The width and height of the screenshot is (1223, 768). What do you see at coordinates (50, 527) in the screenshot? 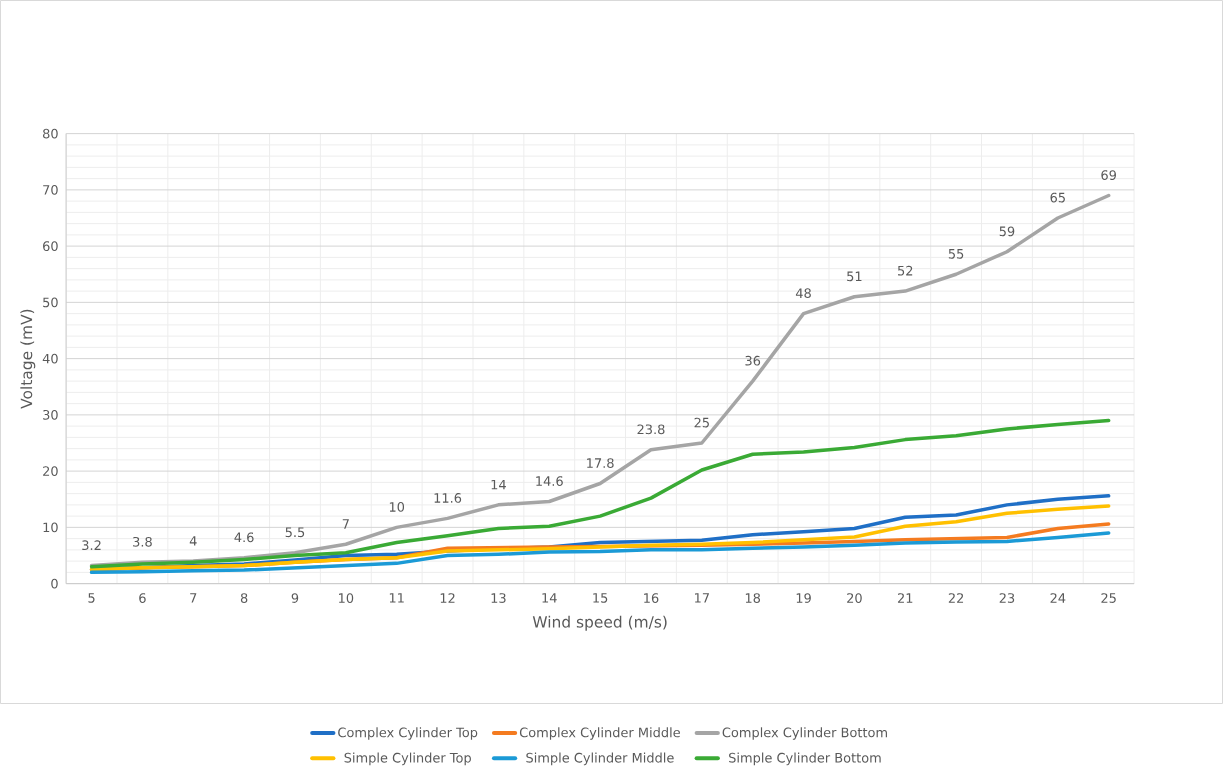
I see `y-tick-label: 10` at bounding box center [50, 527].